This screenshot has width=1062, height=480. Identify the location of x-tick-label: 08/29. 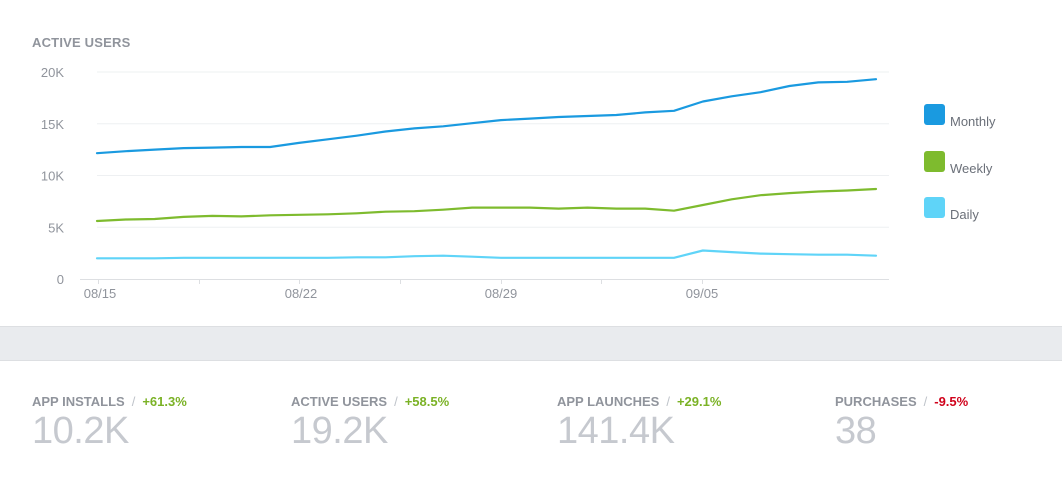
(501, 293).